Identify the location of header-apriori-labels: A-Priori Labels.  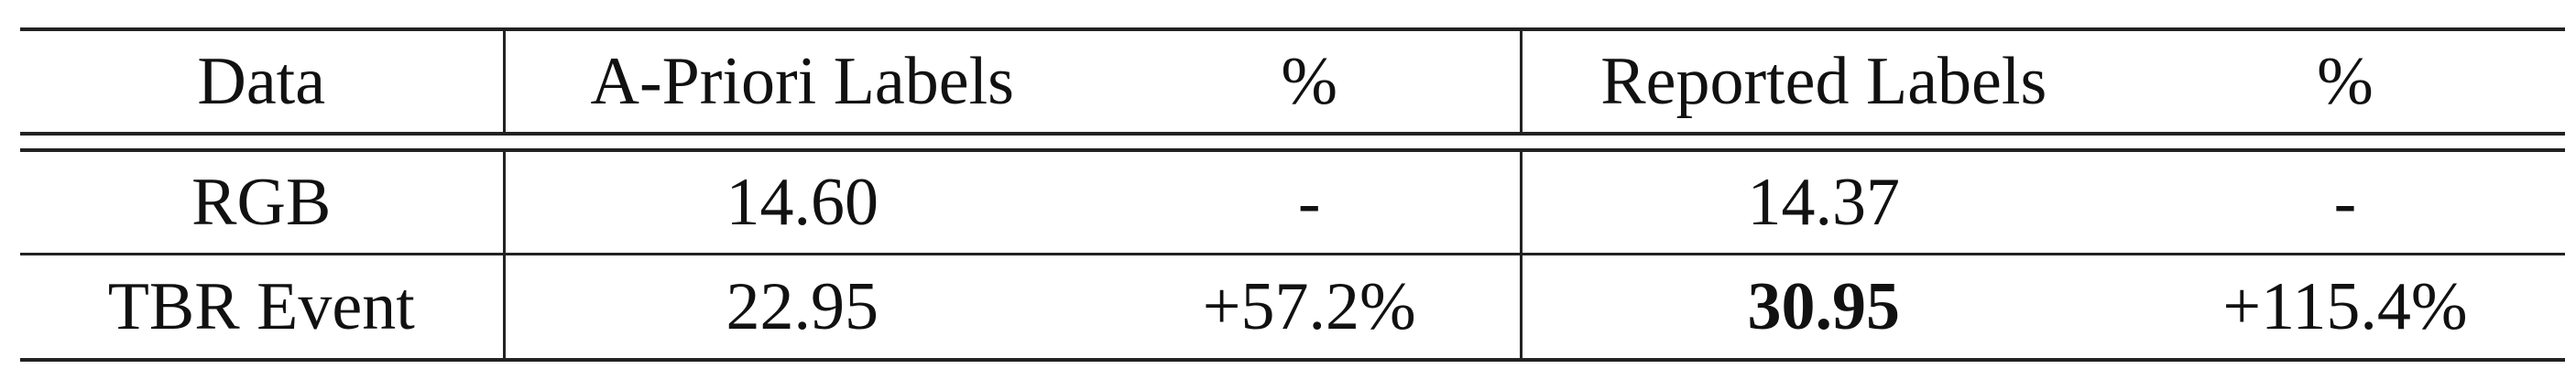
(802, 81).